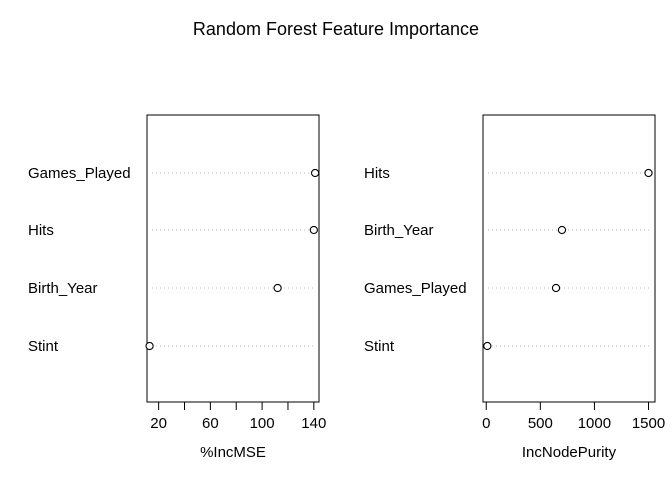  What do you see at coordinates (262, 423) in the screenshot?
I see `x-tick-label: 100` at bounding box center [262, 423].